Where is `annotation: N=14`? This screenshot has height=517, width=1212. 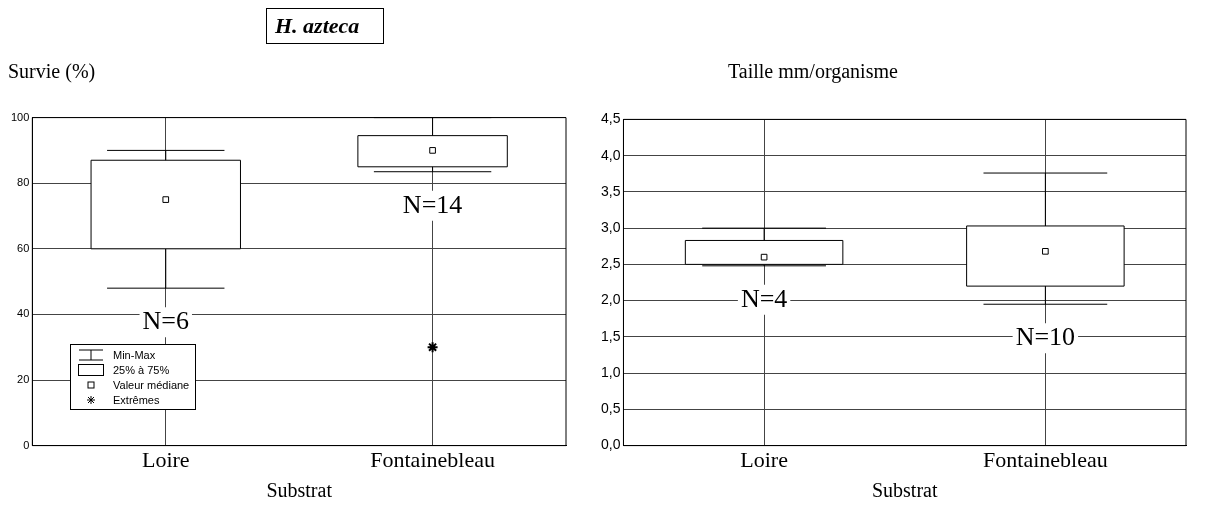 annotation: N=14 is located at coordinates (432, 204).